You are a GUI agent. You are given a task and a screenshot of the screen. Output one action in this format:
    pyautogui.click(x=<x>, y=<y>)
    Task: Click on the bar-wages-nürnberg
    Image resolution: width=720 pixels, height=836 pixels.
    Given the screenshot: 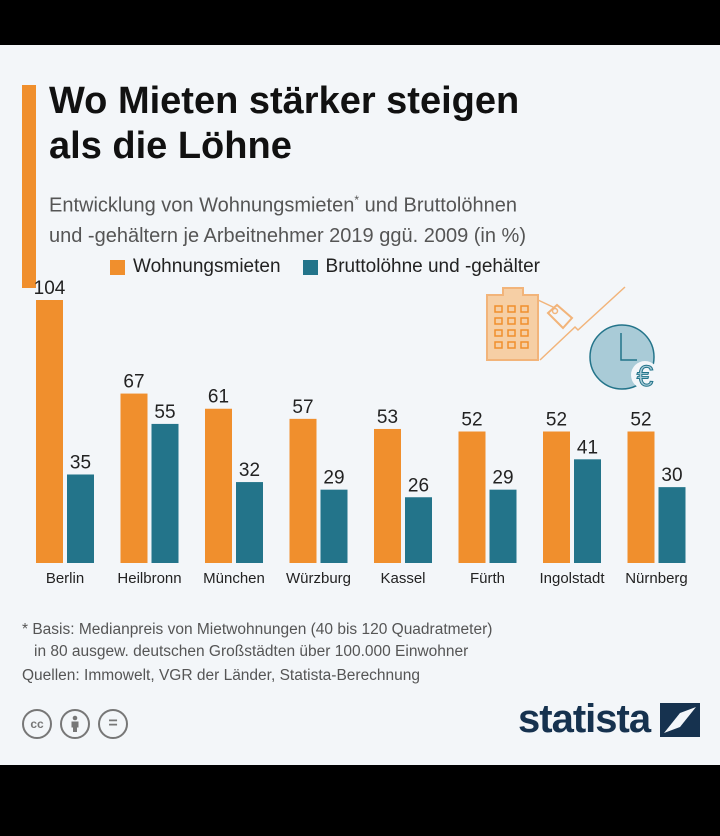 What is the action you would take?
    pyautogui.click(x=672, y=525)
    